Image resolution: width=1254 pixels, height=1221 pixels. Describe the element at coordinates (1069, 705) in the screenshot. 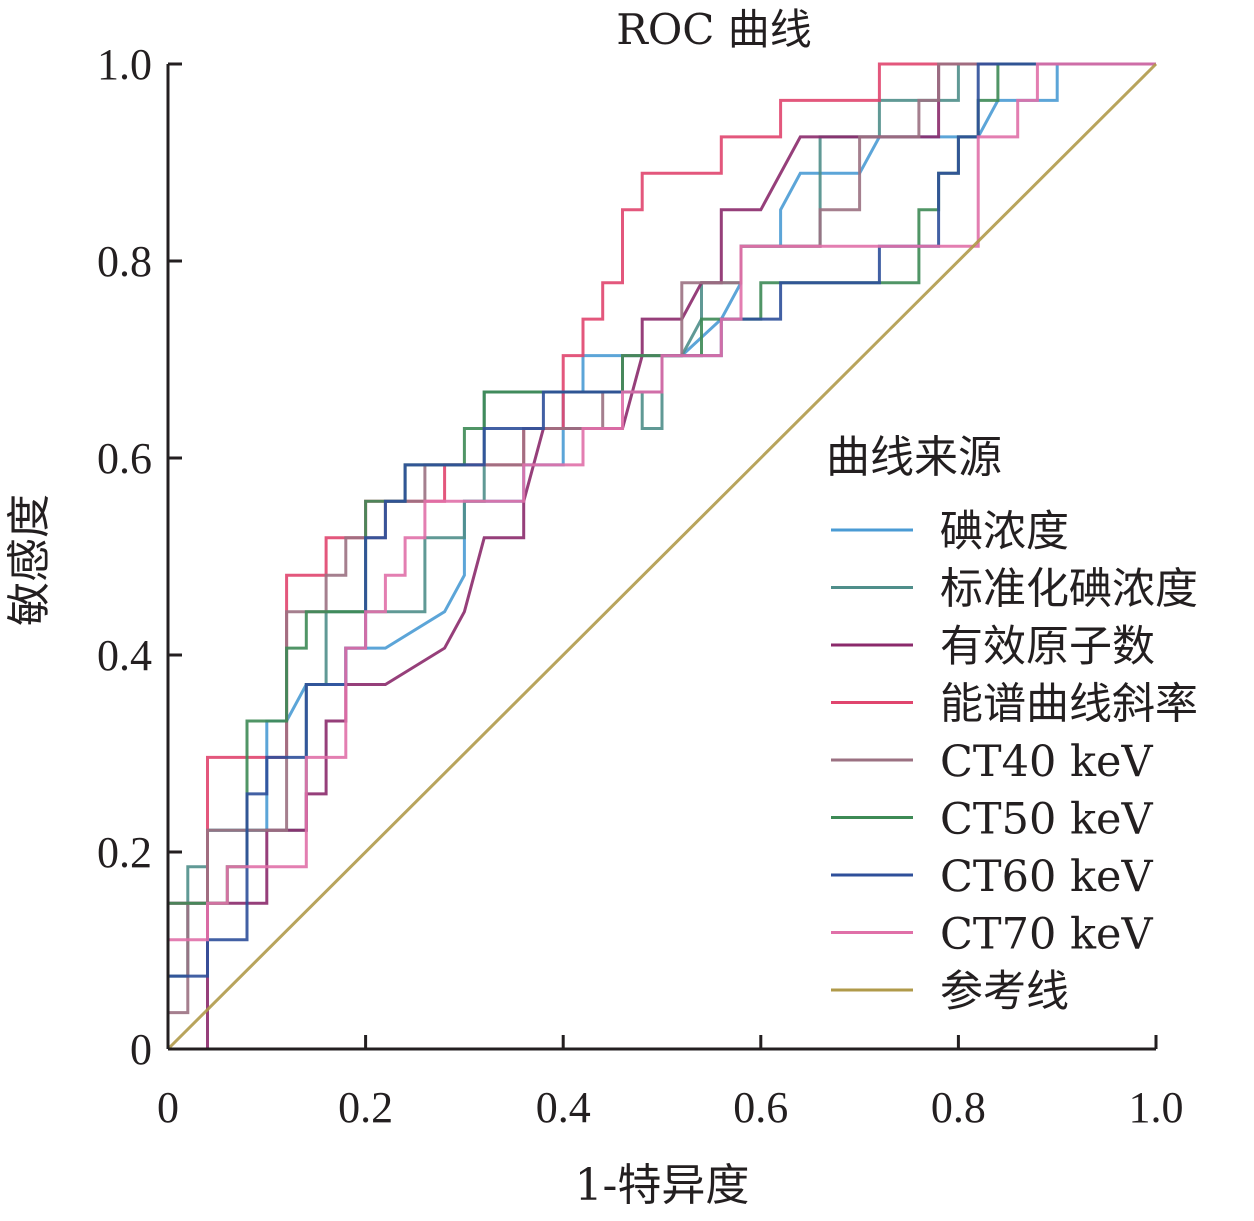

I see `legend-label: 能谱曲线斜率` at that location.